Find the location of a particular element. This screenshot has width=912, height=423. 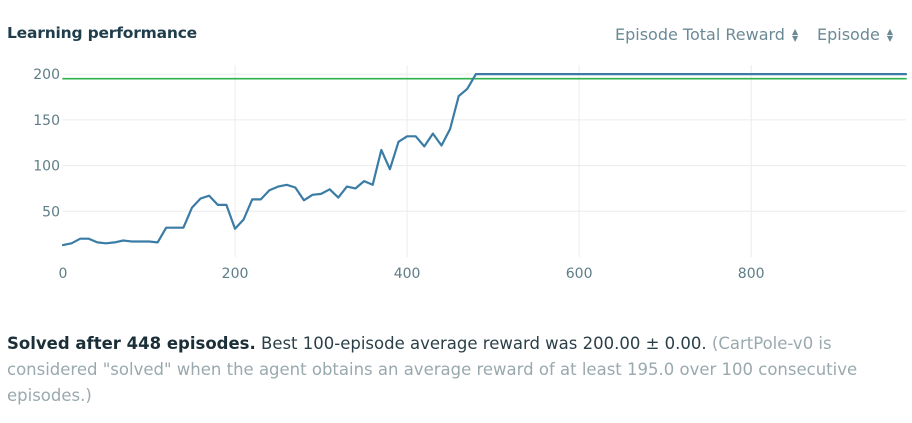

metric-select: Episode Total Reward ▲ ▼ is located at coordinates (706, 34).